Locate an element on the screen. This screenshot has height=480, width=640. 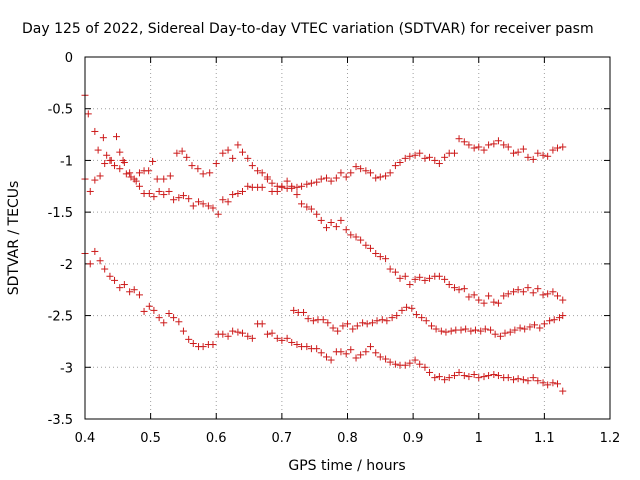
y-tick-label: -1 is located at coordinates (66, 161).